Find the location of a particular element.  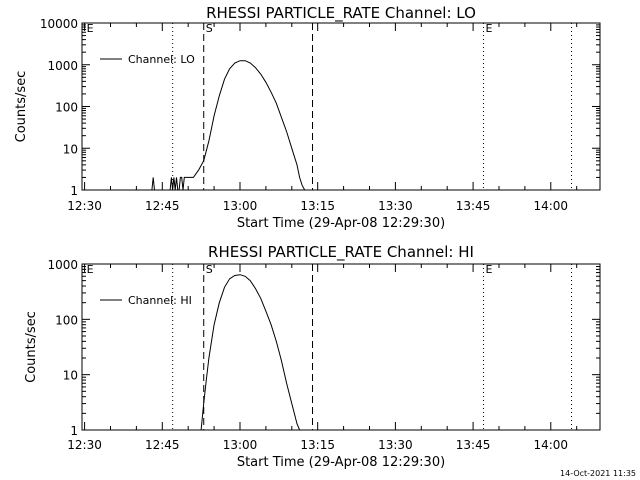

chart-title: RHESSI PARTICLE_RATE Channel: HI is located at coordinates (341, 252).